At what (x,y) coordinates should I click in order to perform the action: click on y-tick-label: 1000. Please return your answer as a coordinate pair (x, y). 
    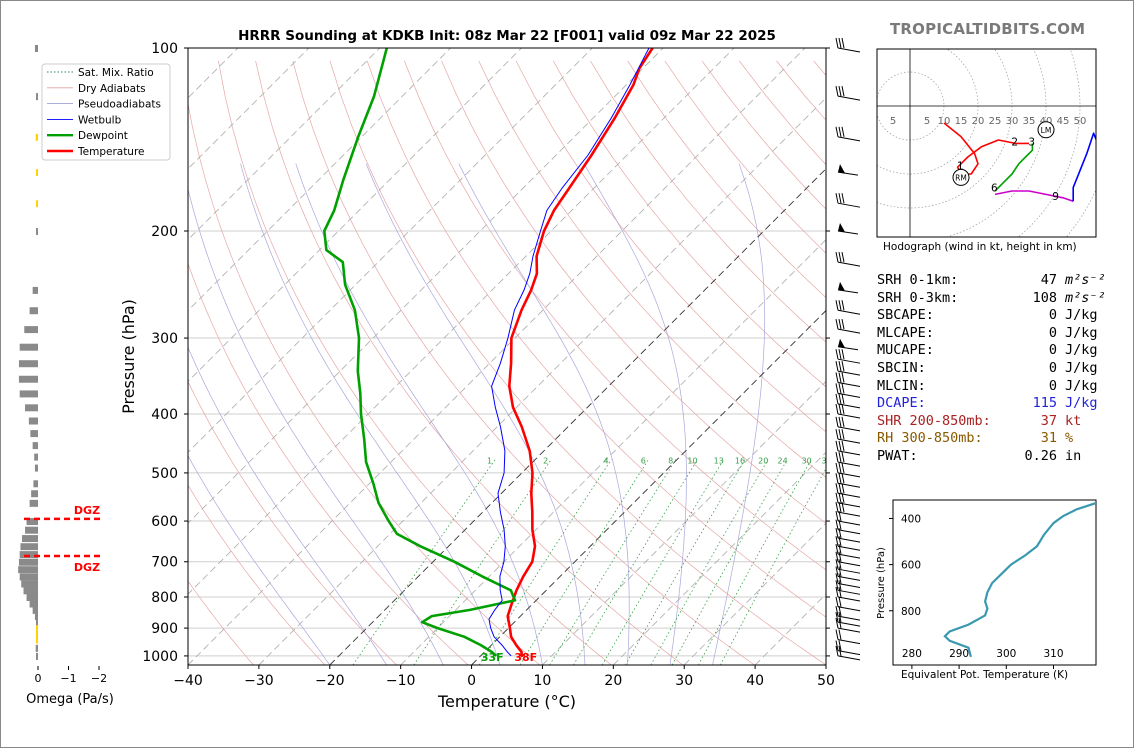
    Looking at the image, I should click on (160, 657).